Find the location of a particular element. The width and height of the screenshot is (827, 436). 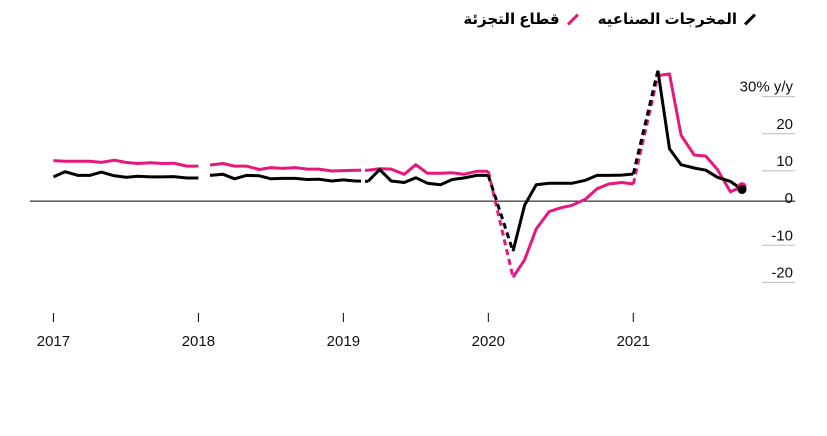

y-axis: 30% y/y 20 10 0 -10 -20 is located at coordinates (767, 181).